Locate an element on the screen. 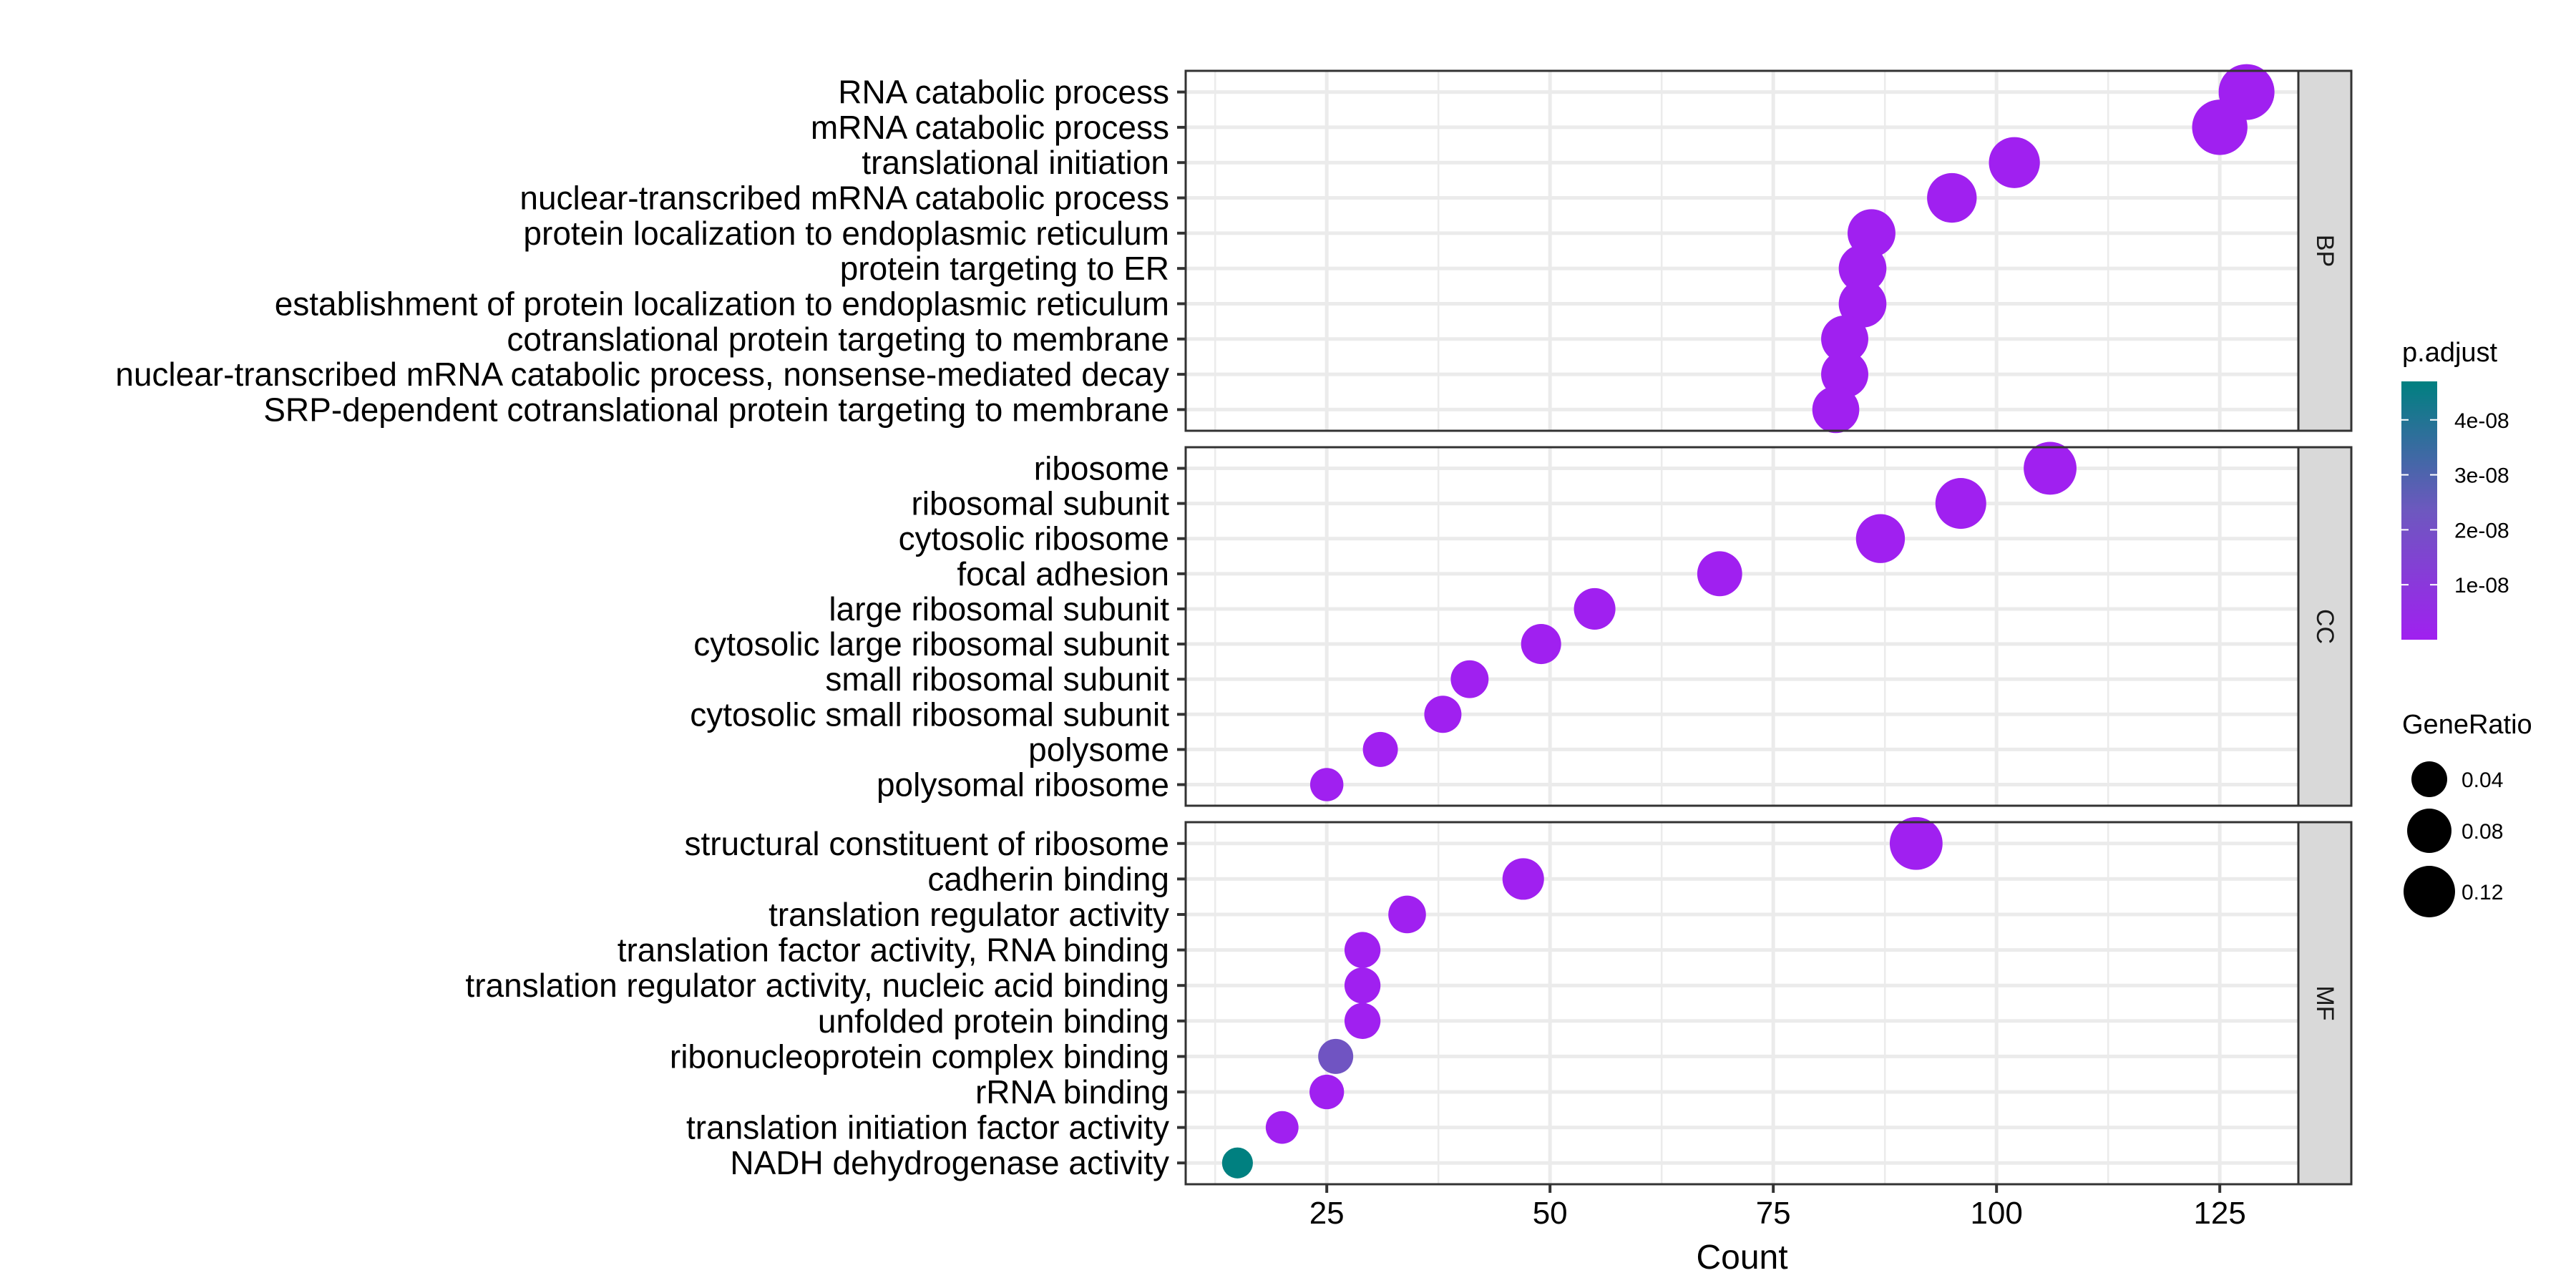 The image size is (2576, 1288). color-bar-label: 2e-08 is located at coordinates (2481, 530).